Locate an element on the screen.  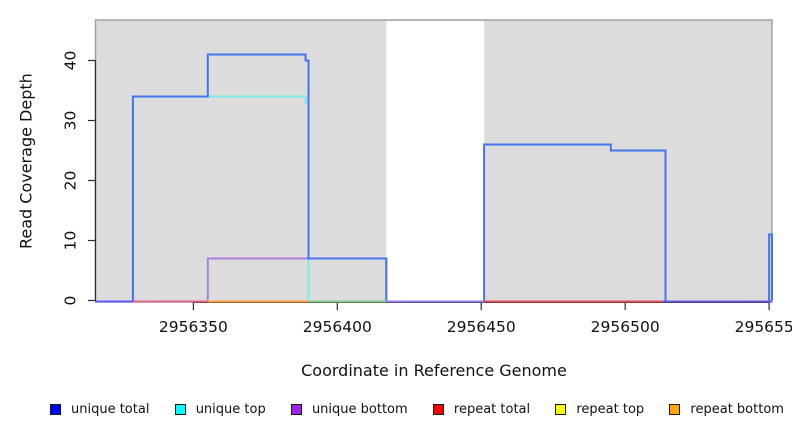
legend-item-repeat-bottom: repeat bottom is located at coordinates (726, 409).